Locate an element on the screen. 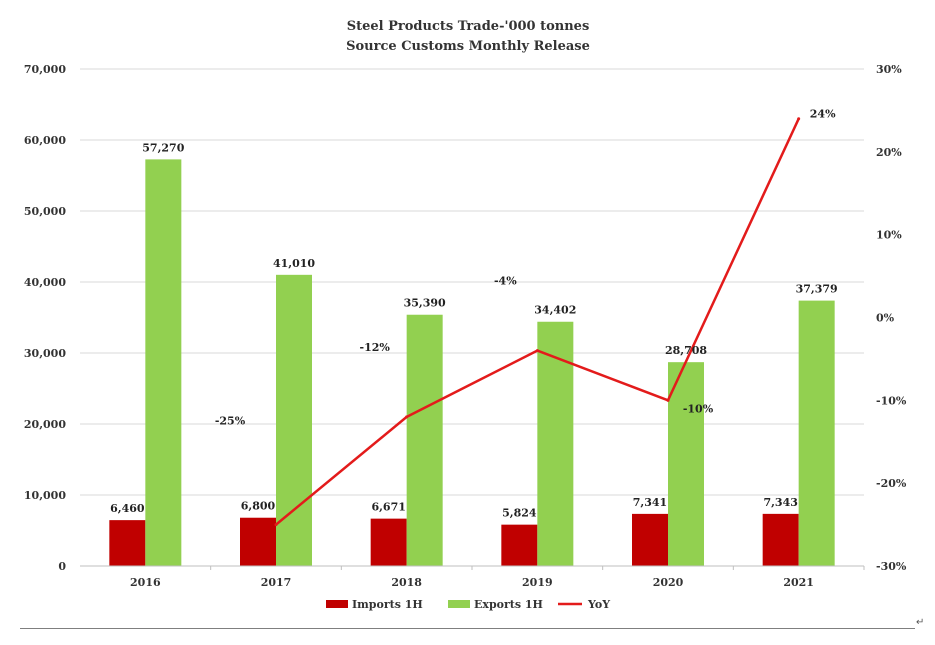  exports-data-label: 41,010 is located at coordinates (294, 263).